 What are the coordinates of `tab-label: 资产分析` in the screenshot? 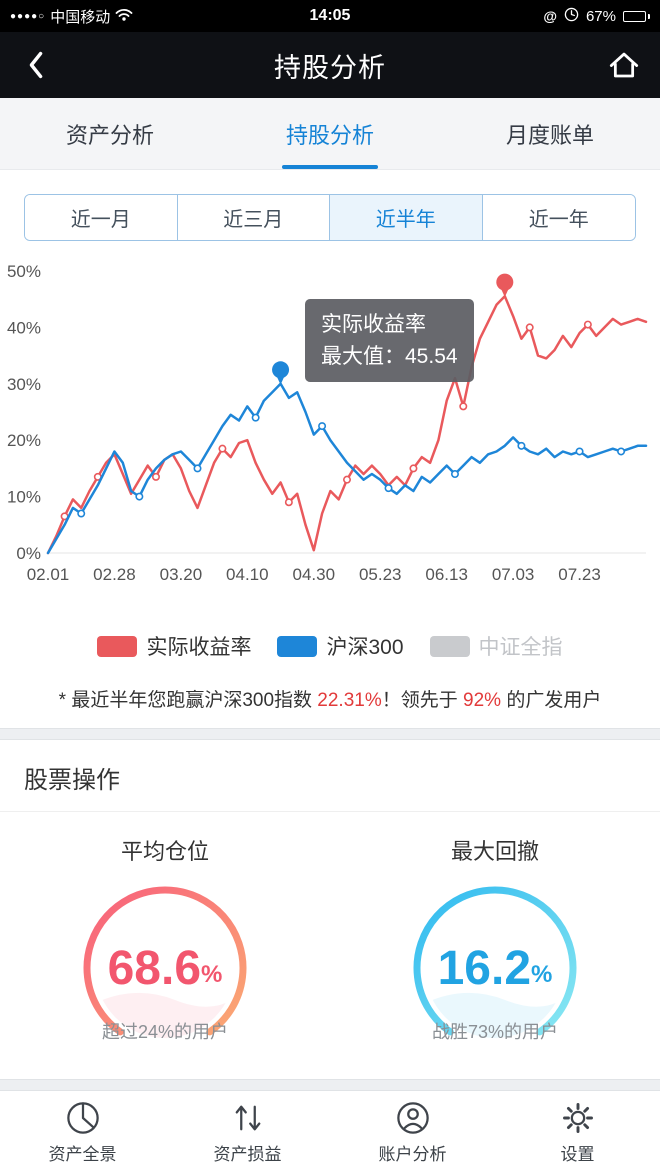 It's located at (109, 135).